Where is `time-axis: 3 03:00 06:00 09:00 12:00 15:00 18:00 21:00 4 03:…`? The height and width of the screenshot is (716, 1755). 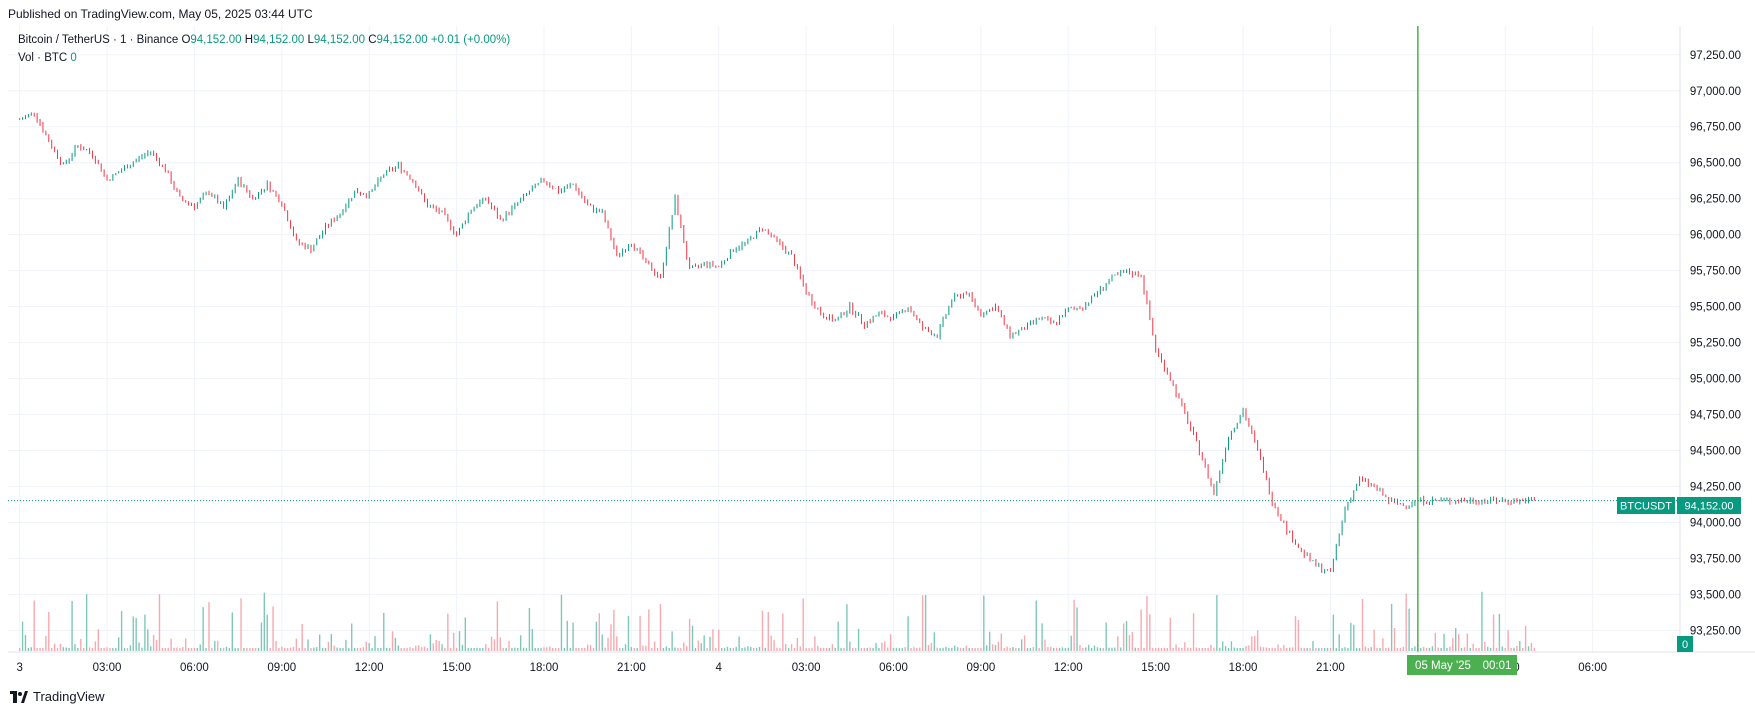 time-axis: 3 03:00 06:00 09:00 12:00 15:00 18:00 21:00 4 03:… is located at coordinates (811, 668).